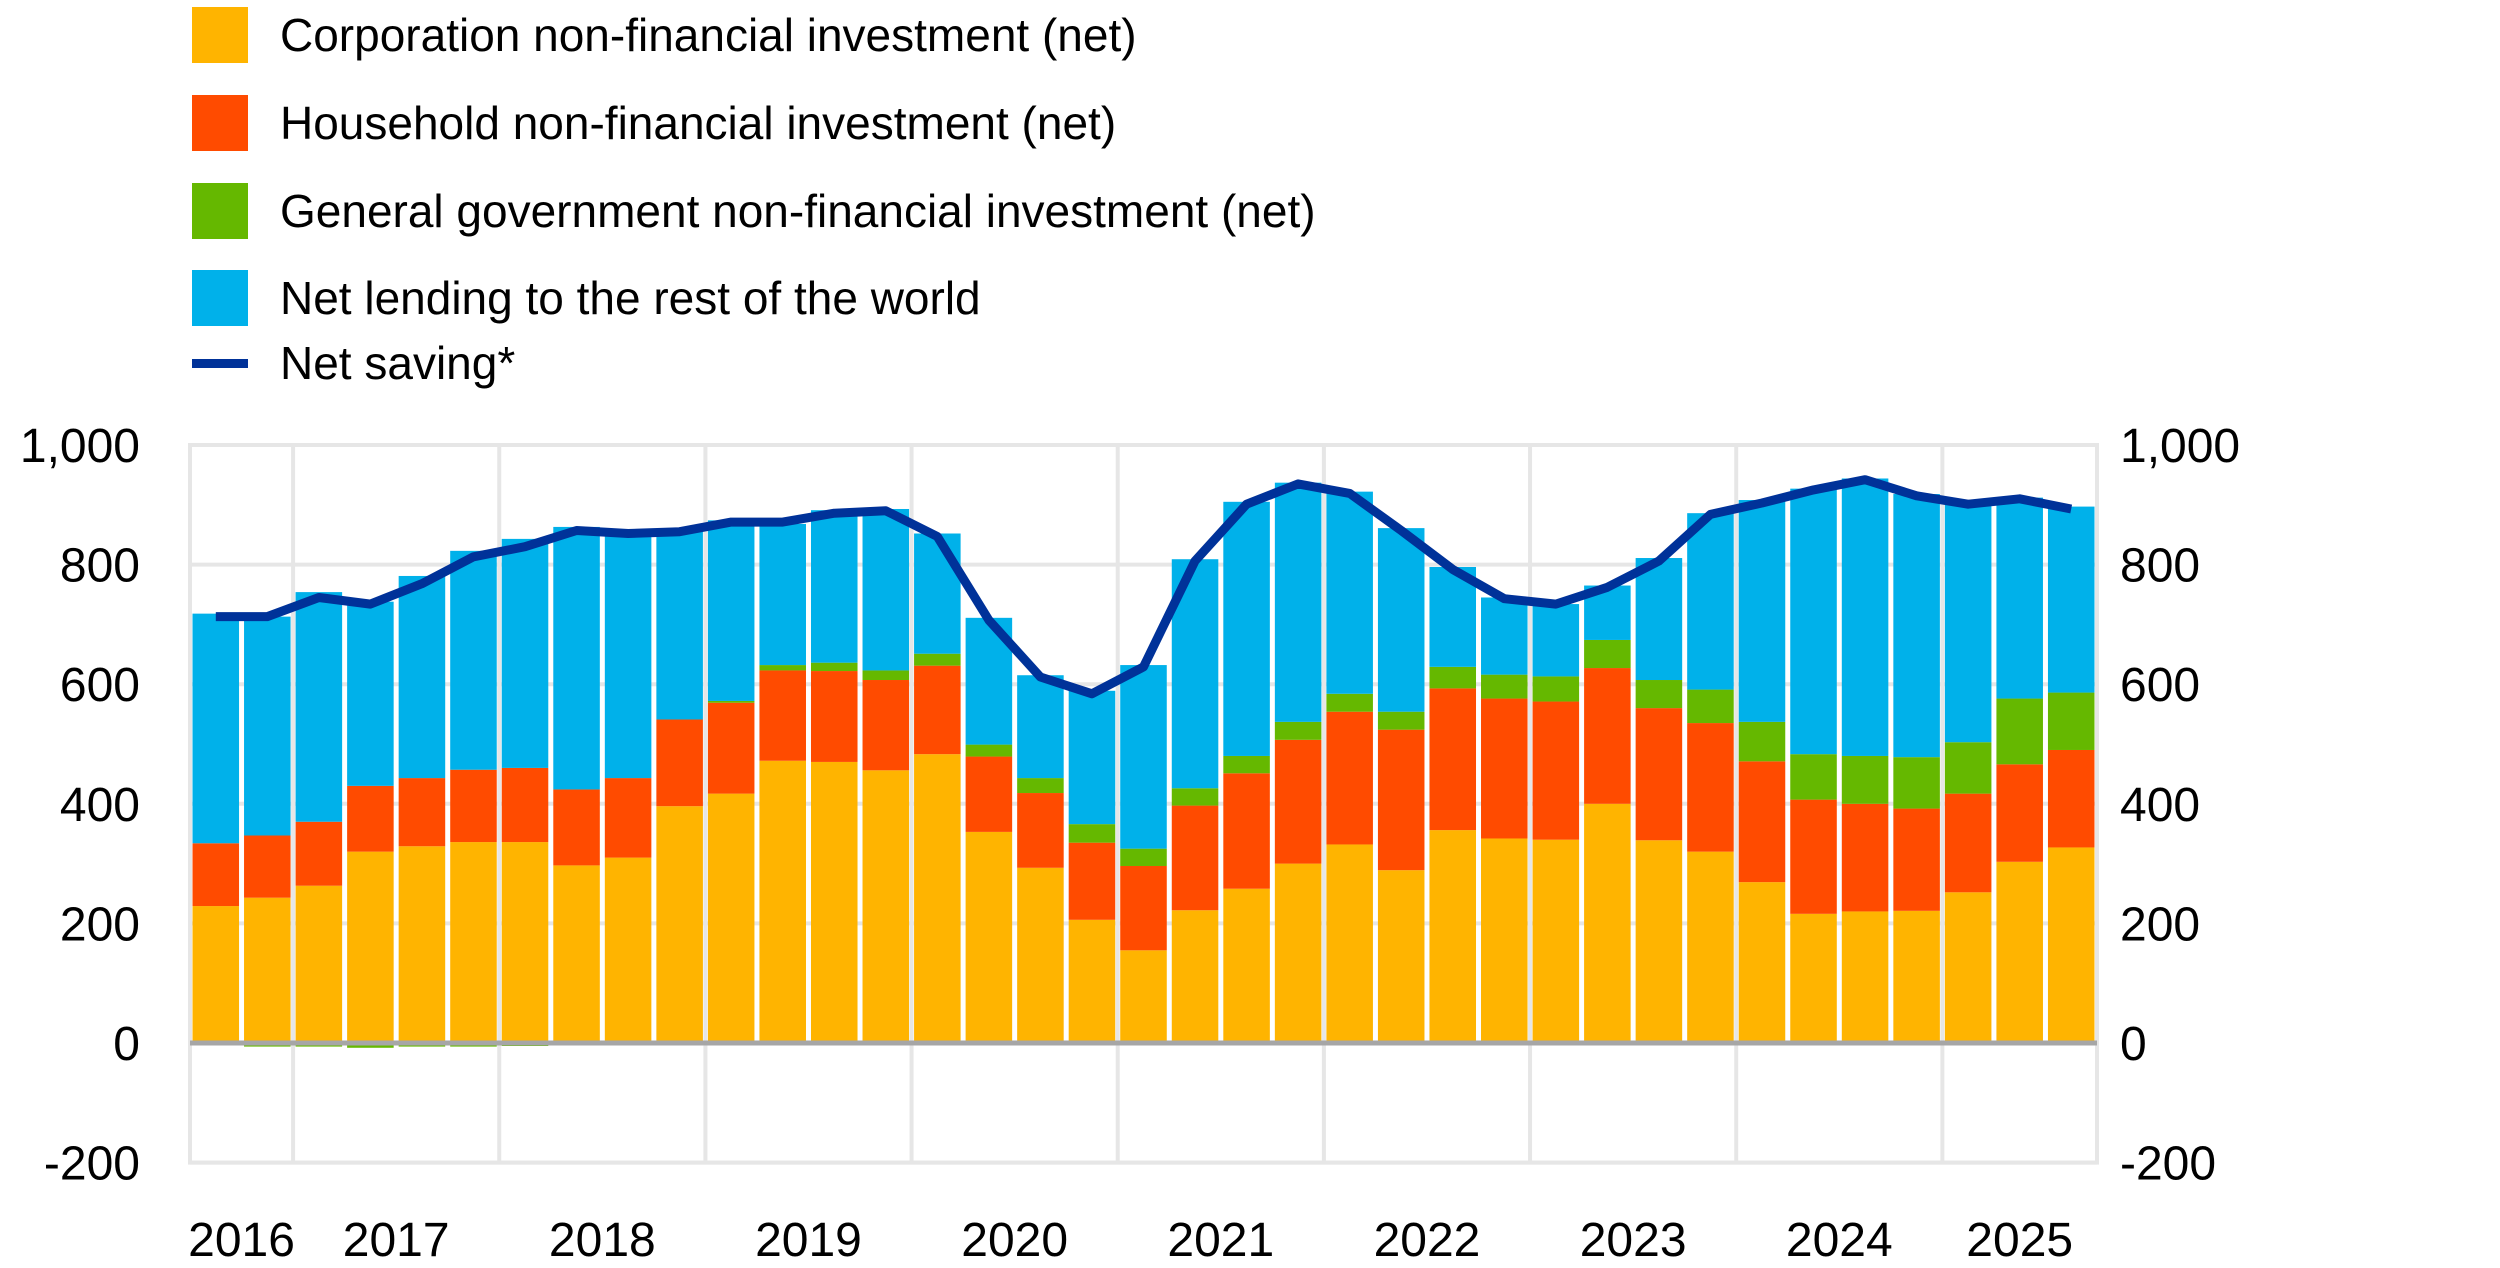 The width and height of the screenshot is (2500, 1268). What do you see at coordinates (1220, 1240) in the screenshot?
I see `x-tick-label: 2021` at bounding box center [1220, 1240].